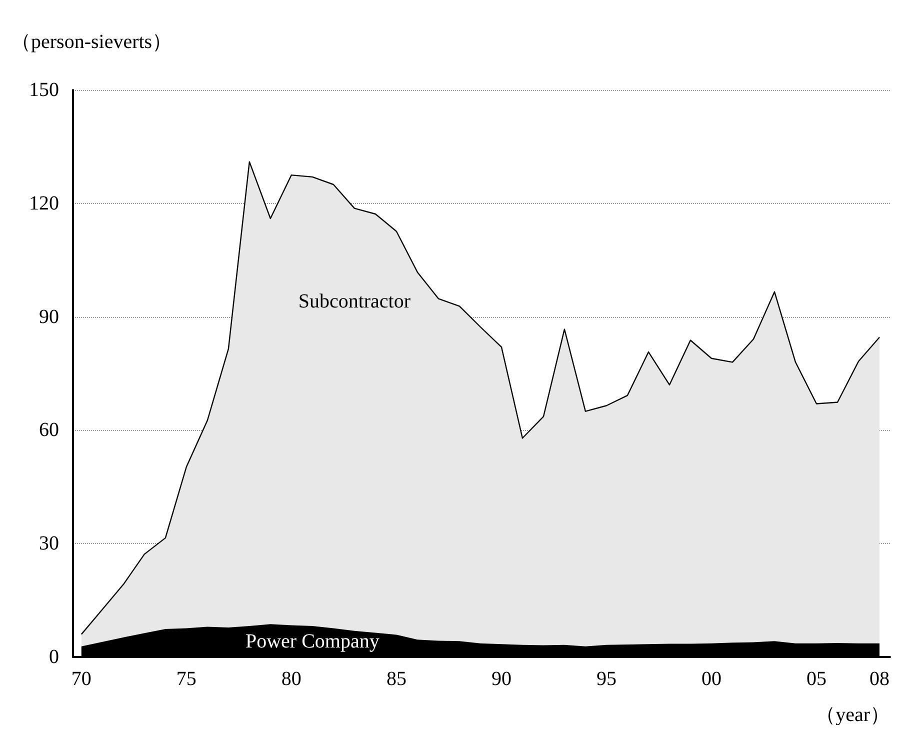 The width and height of the screenshot is (903, 733). I want to click on x-tick-label: 05, so click(816, 679).